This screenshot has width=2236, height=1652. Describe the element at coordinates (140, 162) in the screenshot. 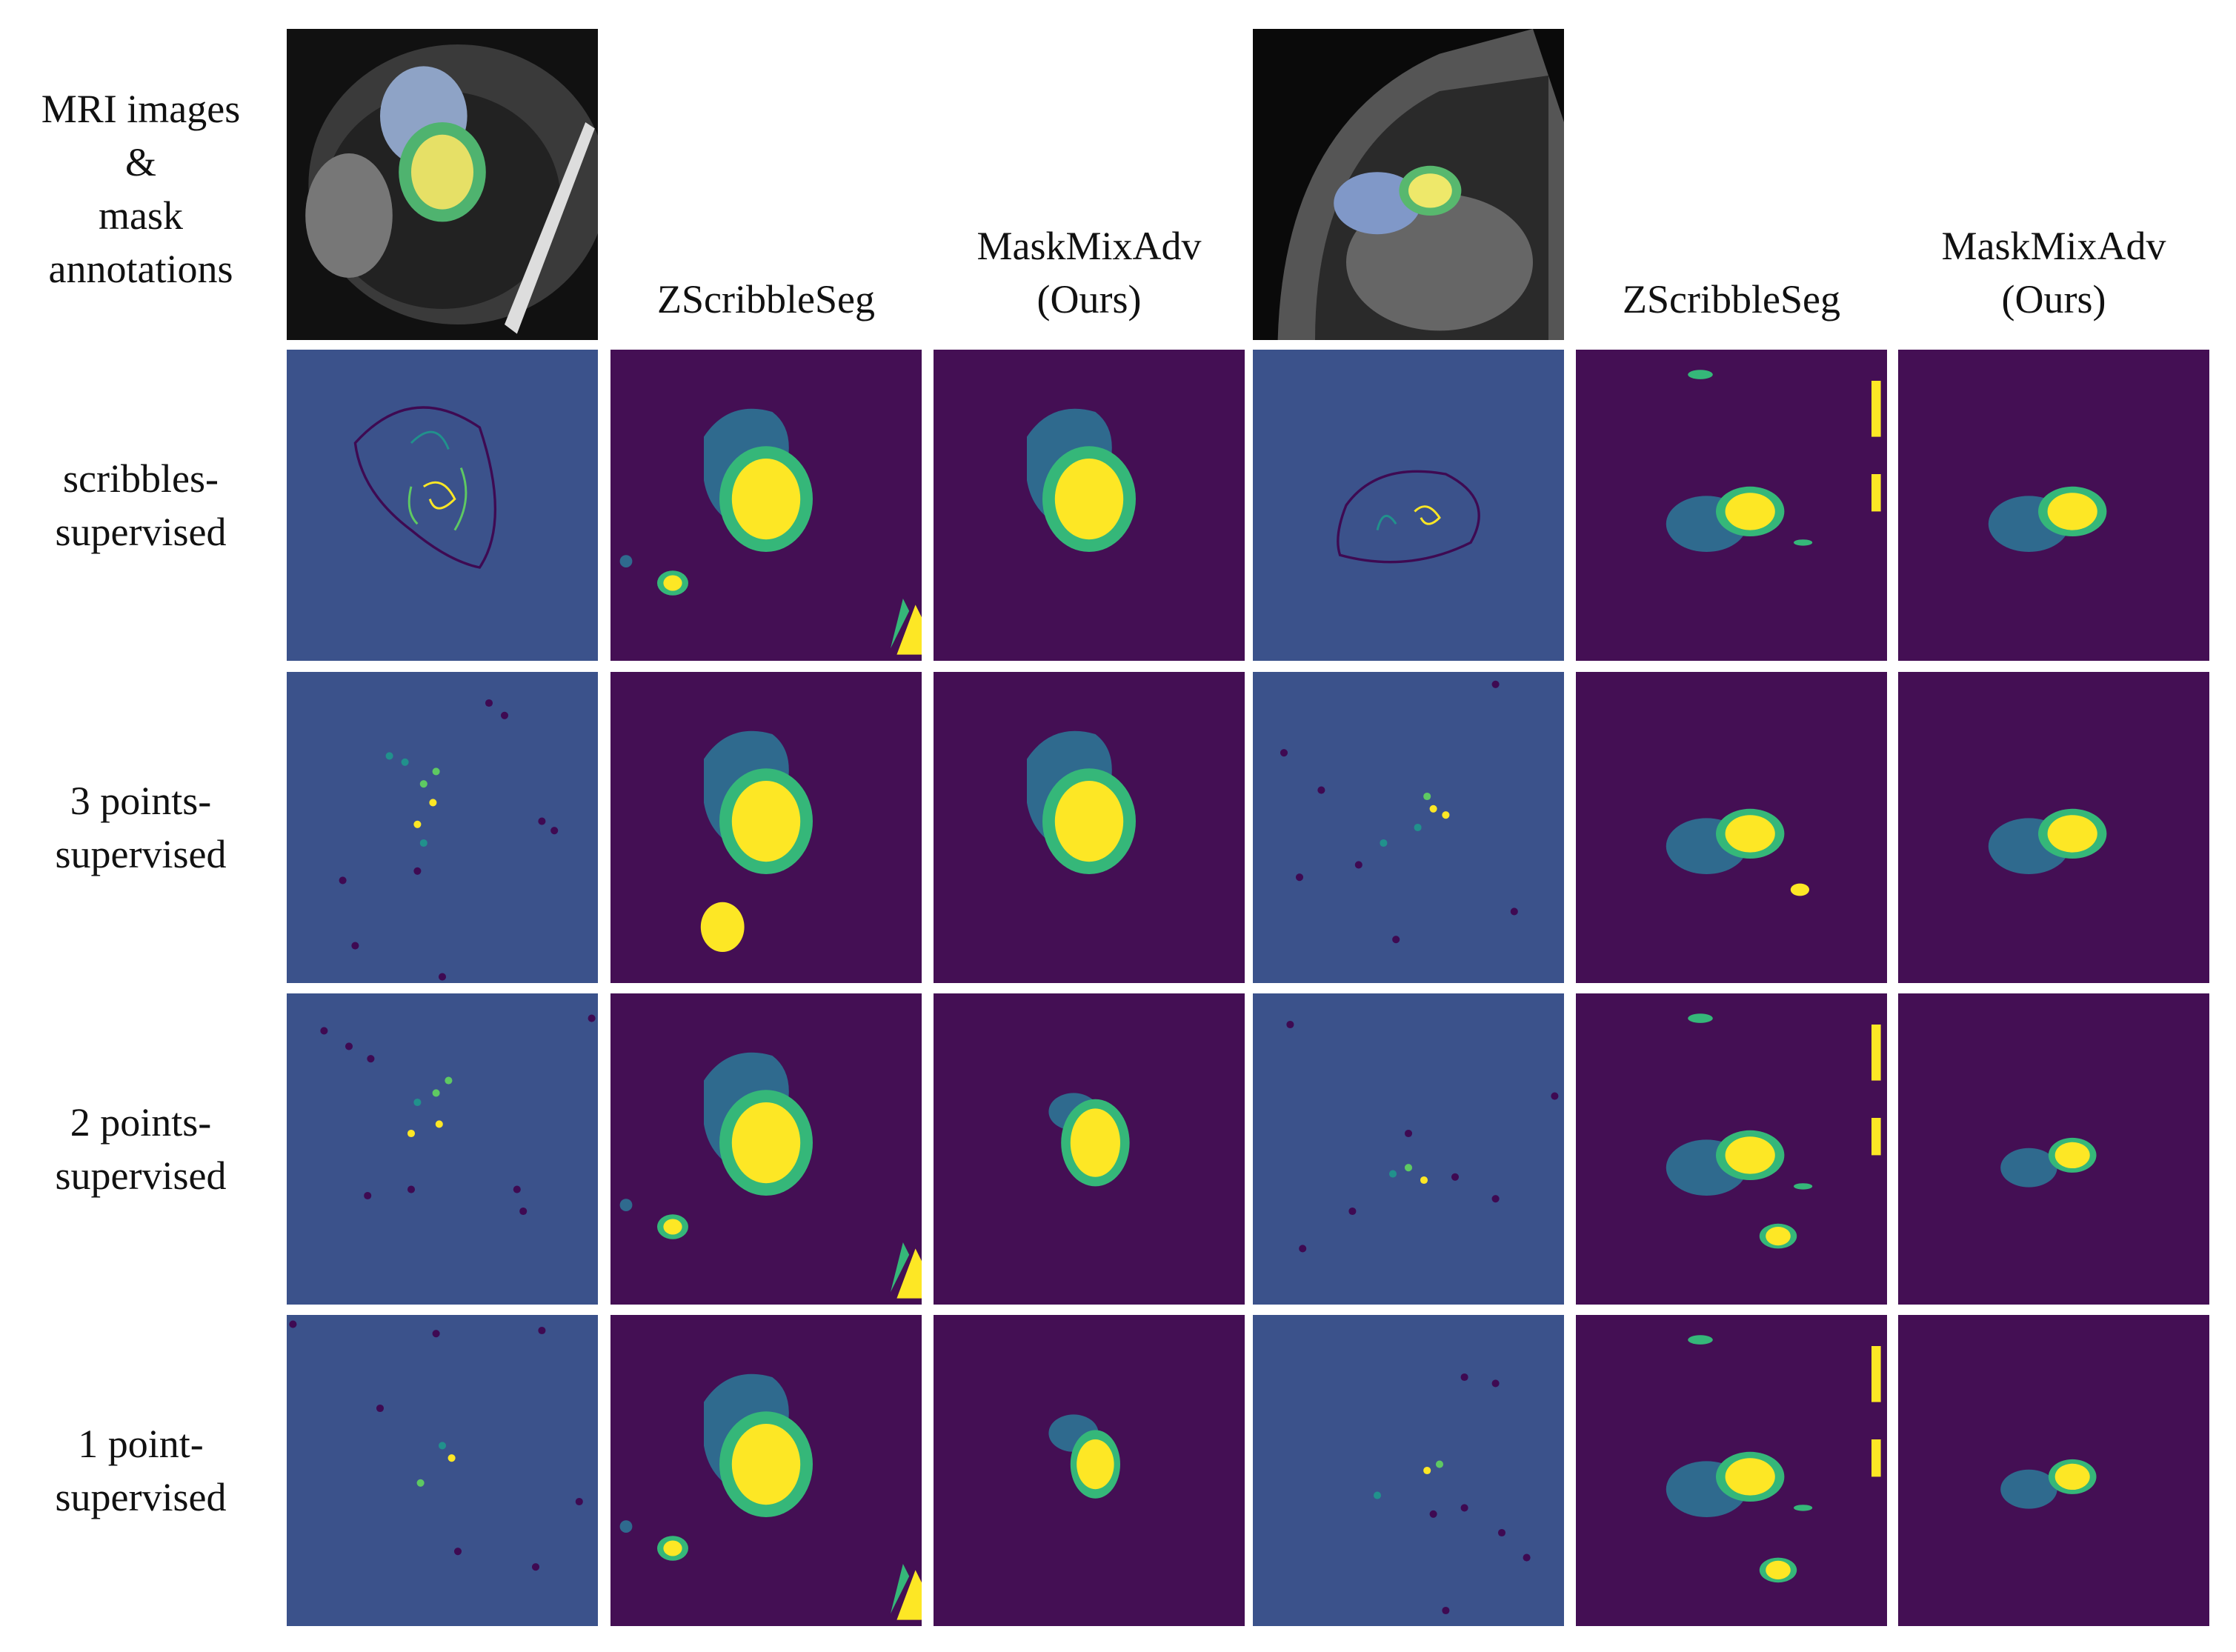

I see `header-label: &` at that location.